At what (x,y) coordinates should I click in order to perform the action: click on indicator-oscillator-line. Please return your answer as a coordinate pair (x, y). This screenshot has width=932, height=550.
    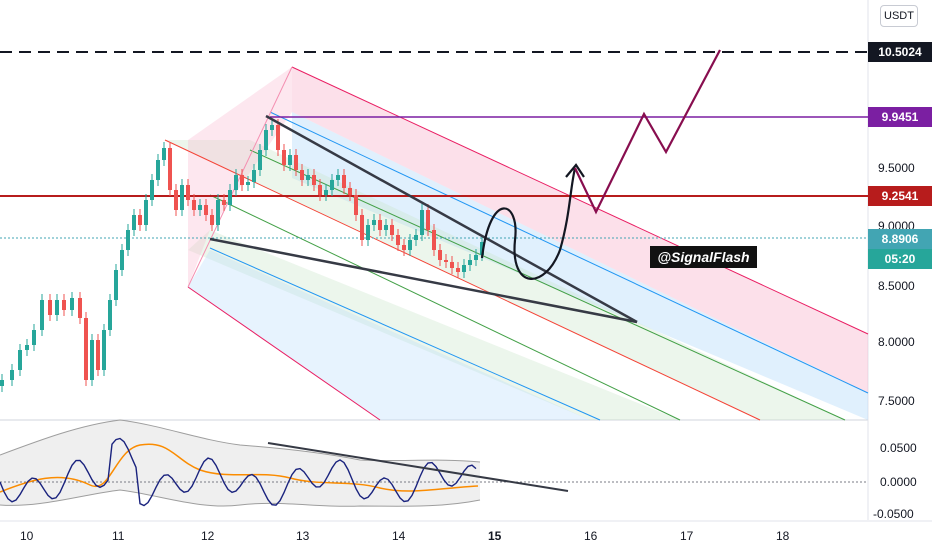
    Looking at the image, I should click on (238, 472).